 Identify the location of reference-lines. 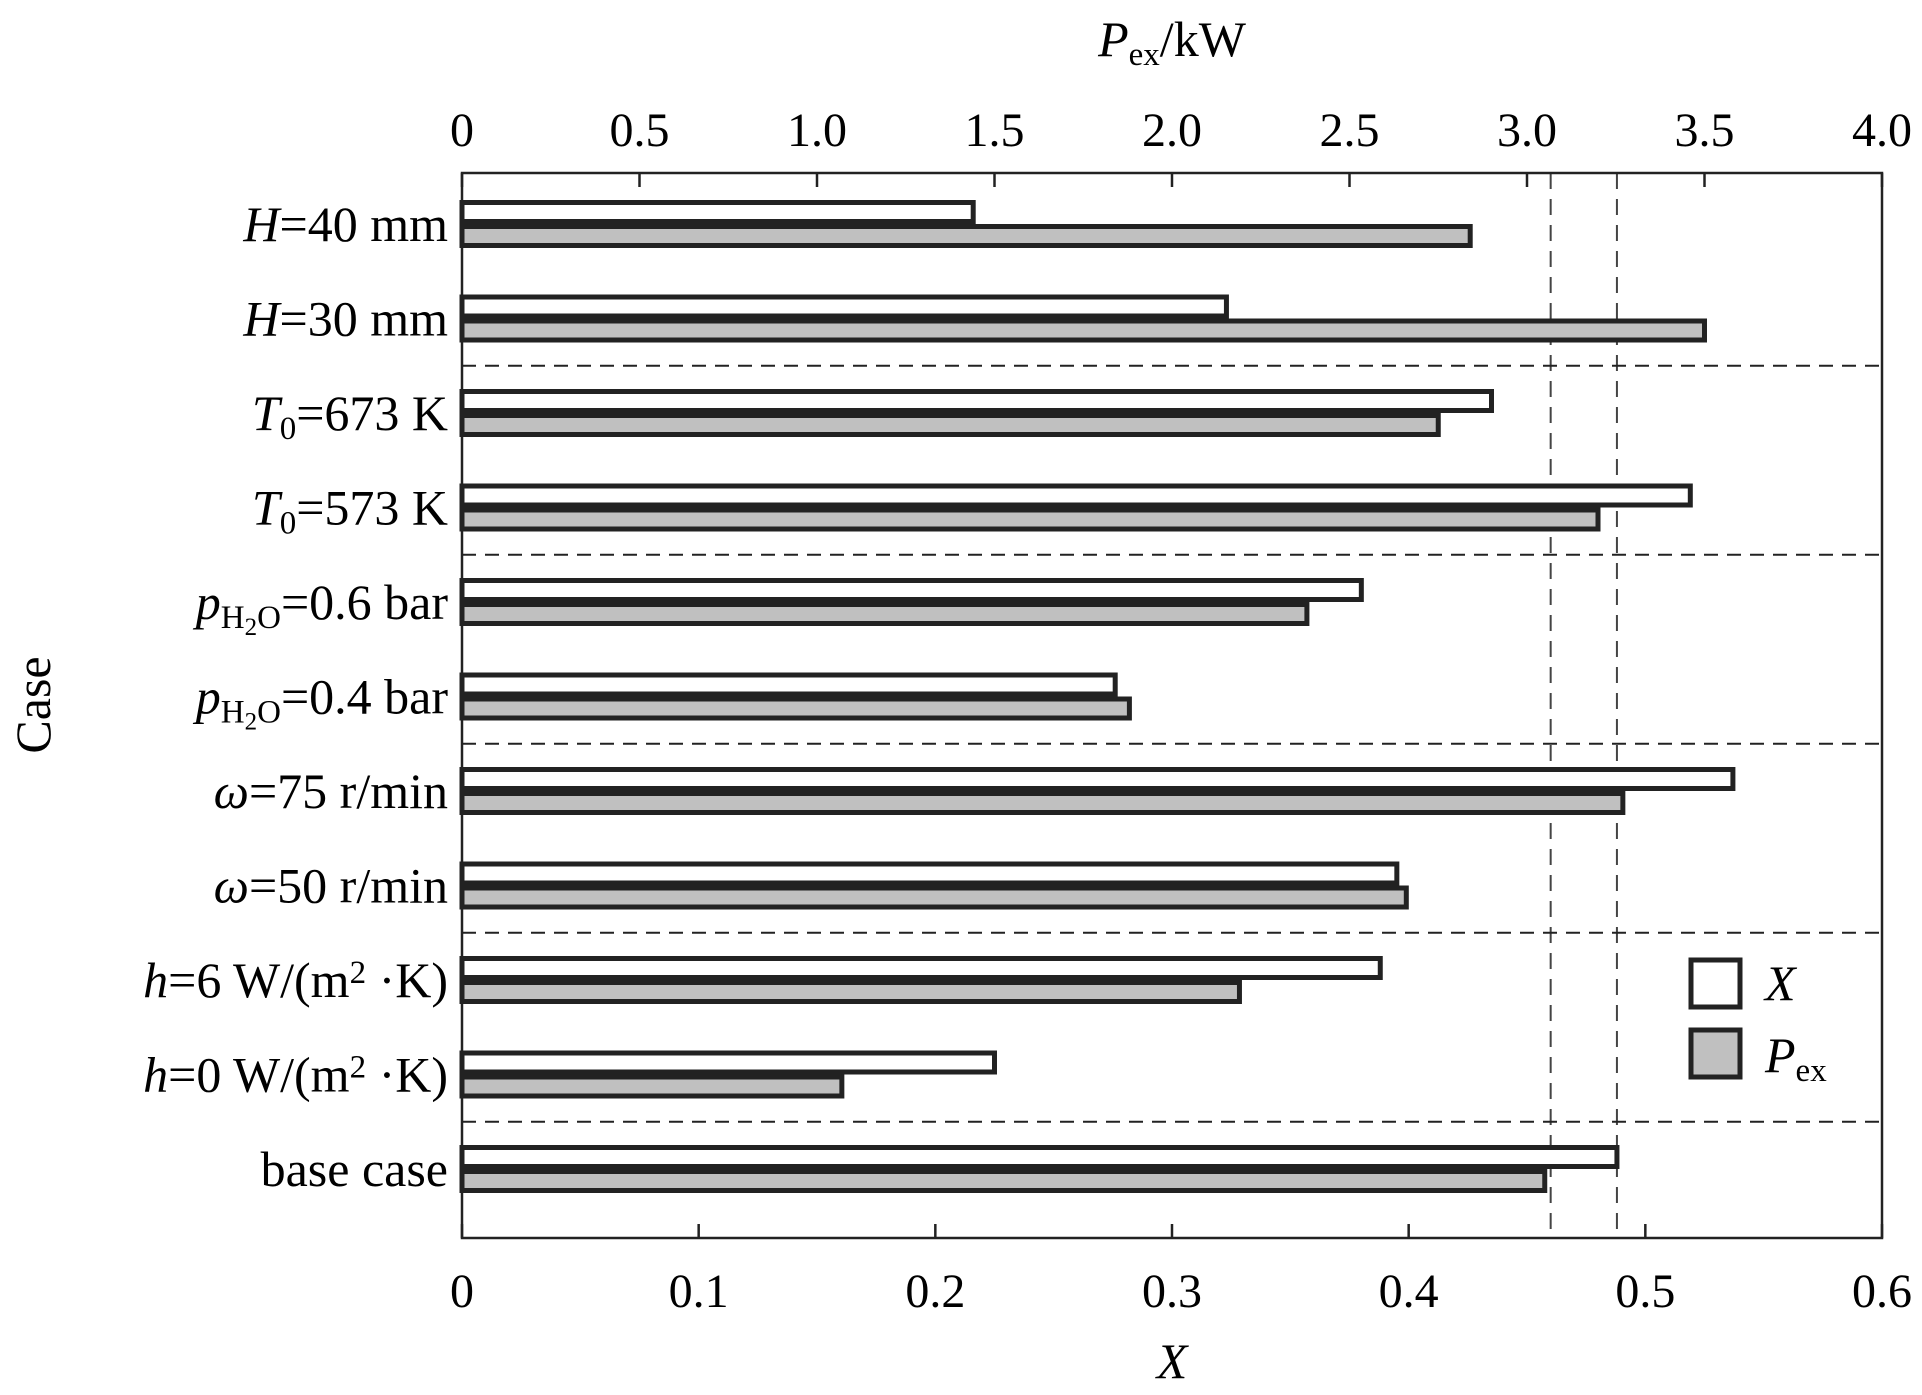
(1583, 705).